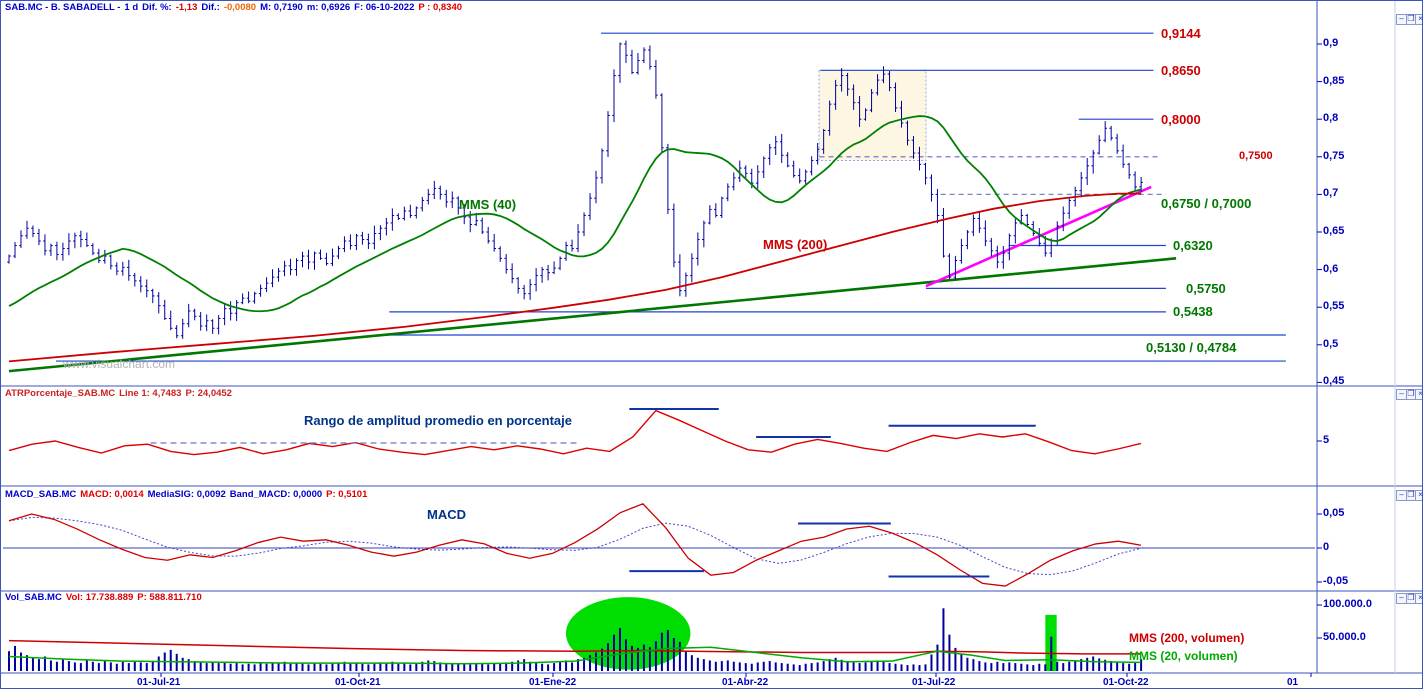 Image resolution: width=1423 pixels, height=689 pixels. What do you see at coordinates (1293, 682) in the screenshot?
I see `date-label: 01` at bounding box center [1293, 682].